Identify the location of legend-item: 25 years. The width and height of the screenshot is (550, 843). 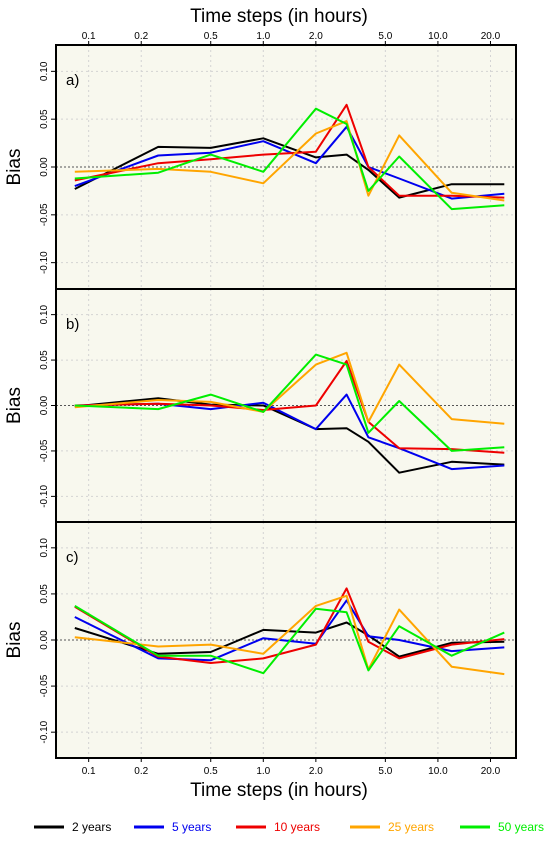
(392, 827).